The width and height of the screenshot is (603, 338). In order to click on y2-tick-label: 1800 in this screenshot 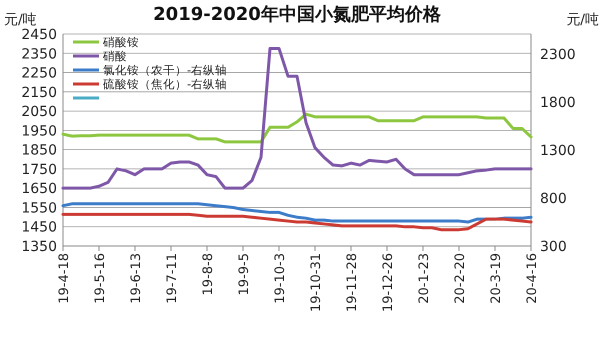, I will do `click(558, 103)`.